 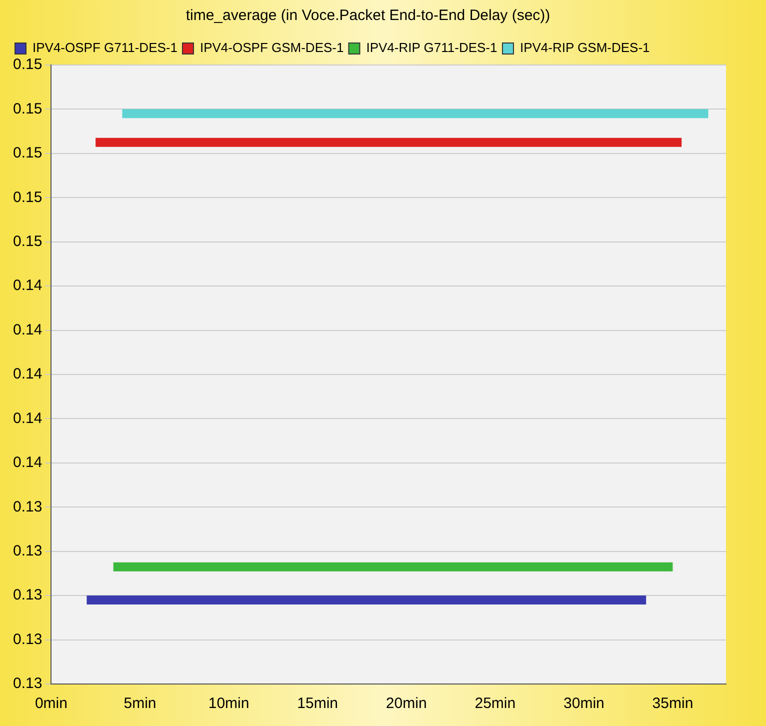 I want to click on x-tick-label: 30min, so click(x=584, y=703).